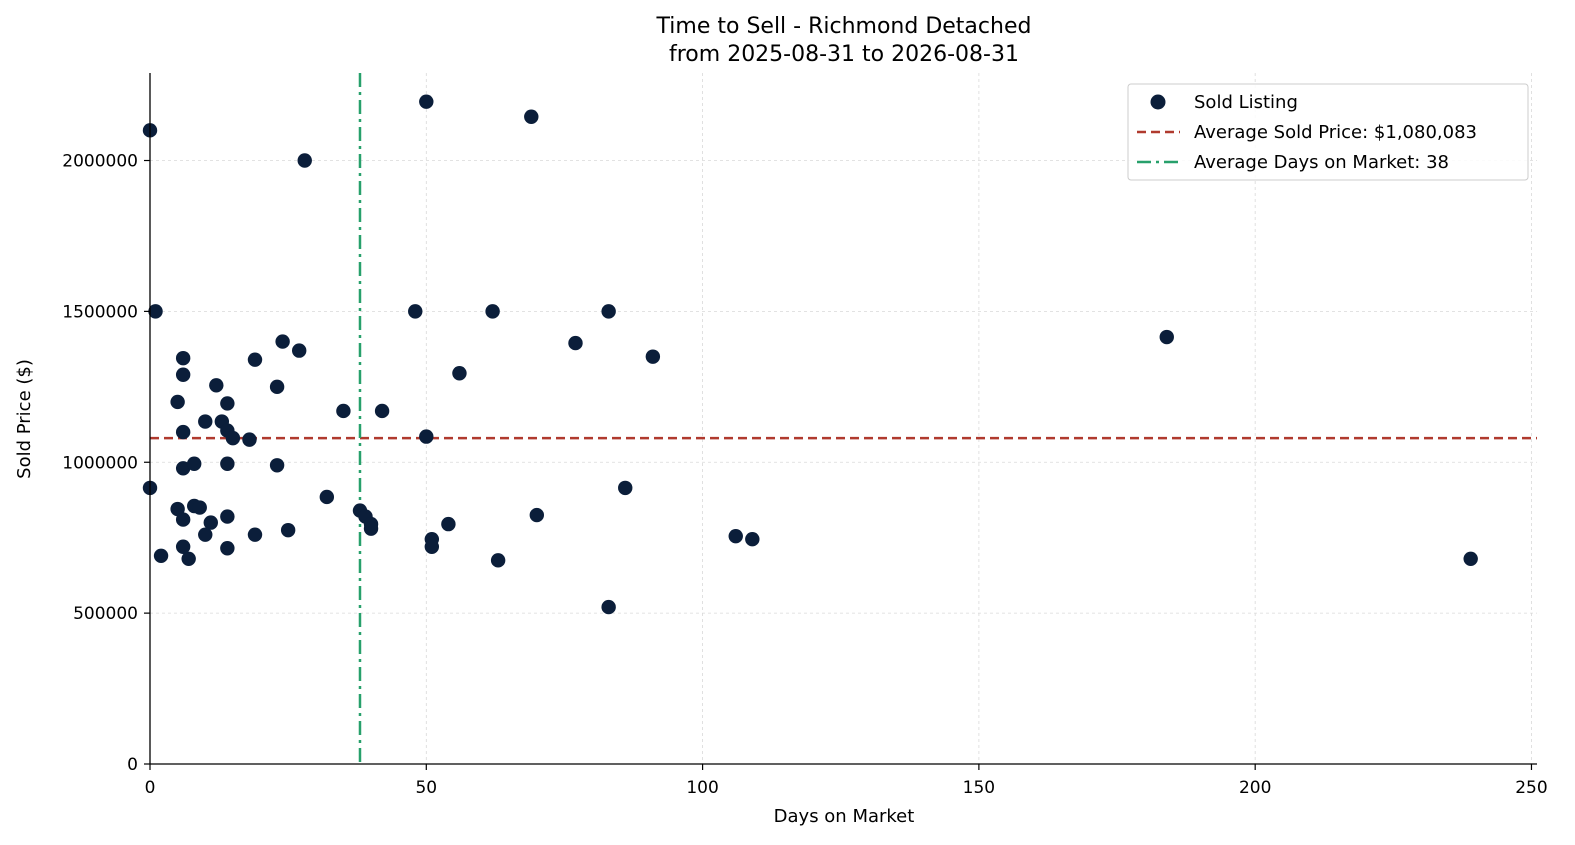 Image resolution: width=1575 pixels, height=845 pixels. Describe the element at coordinates (844, 816) in the screenshot. I see `x-axis-label: Days on Market` at that location.